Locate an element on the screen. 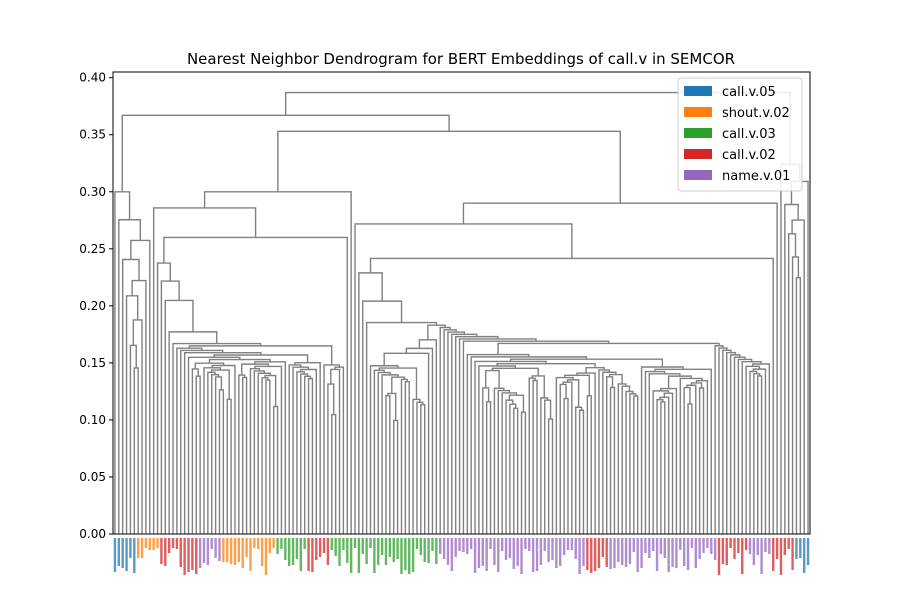 Image resolution: width=900 pixels, height=600 pixels. y-tick-label: 0.35 is located at coordinates (92, 135).